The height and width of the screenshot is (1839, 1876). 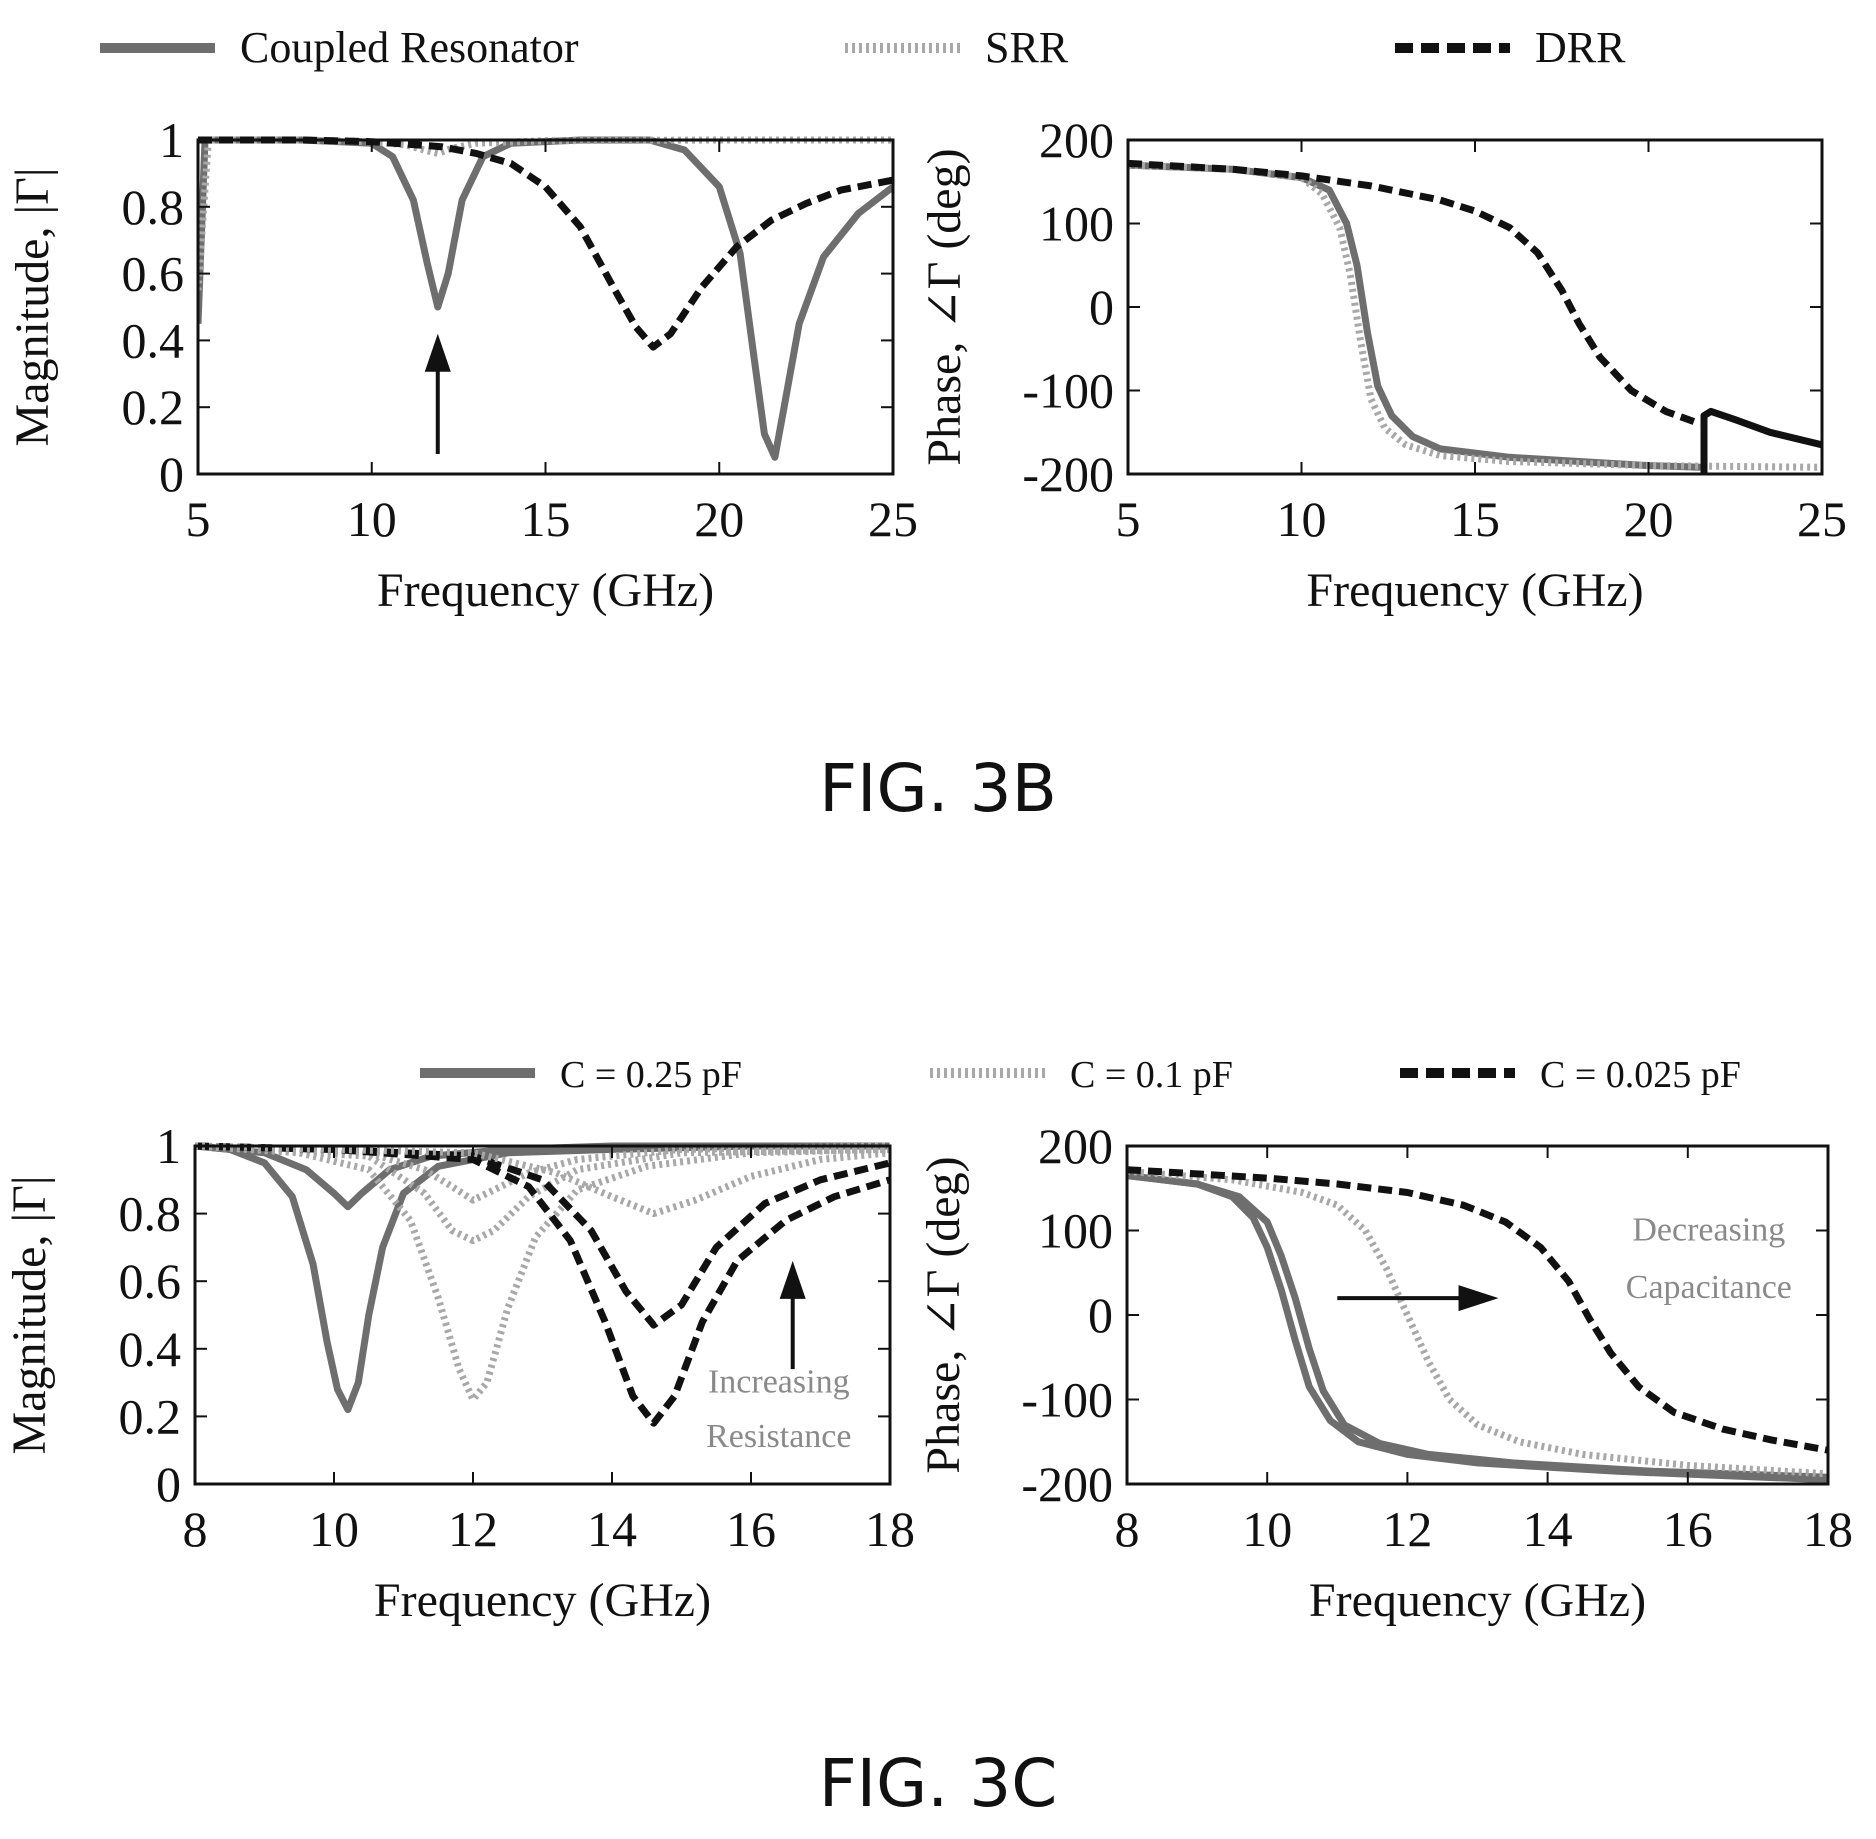 What do you see at coordinates (938, 1783) in the screenshot?
I see `figure-caption-3c: FIG. 3C` at bounding box center [938, 1783].